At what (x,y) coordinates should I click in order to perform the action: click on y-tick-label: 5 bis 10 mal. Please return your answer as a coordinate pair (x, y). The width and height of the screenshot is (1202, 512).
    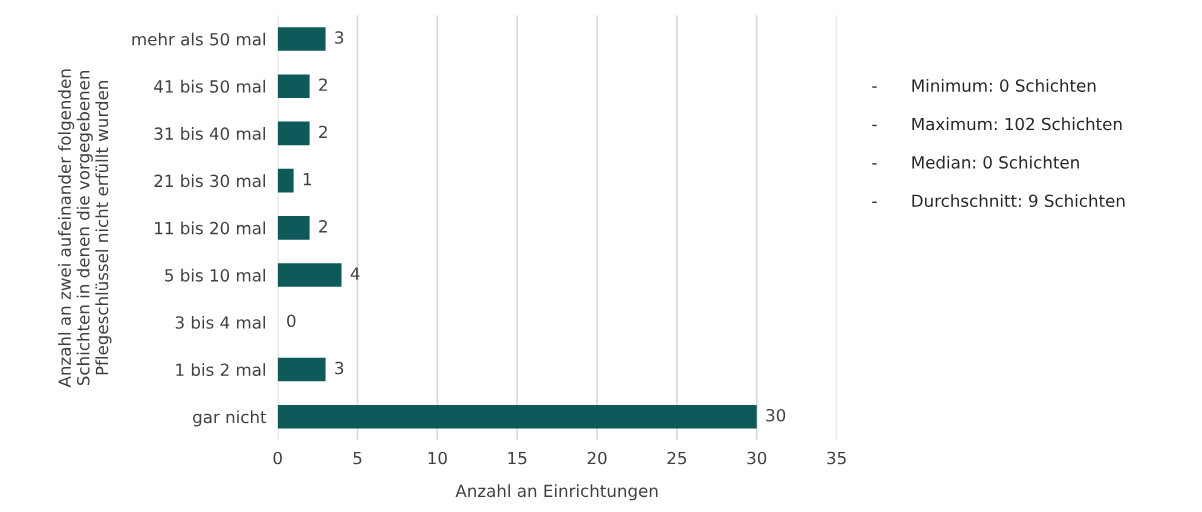
    Looking at the image, I should click on (215, 275).